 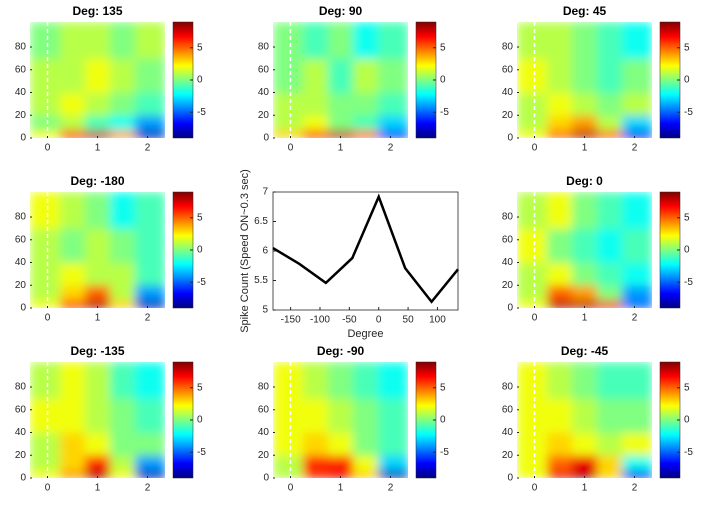 What do you see at coordinates (200, 420) in the screenshot?
I see `colorbar-tick-label: 0` at bounding box center [200, 420].